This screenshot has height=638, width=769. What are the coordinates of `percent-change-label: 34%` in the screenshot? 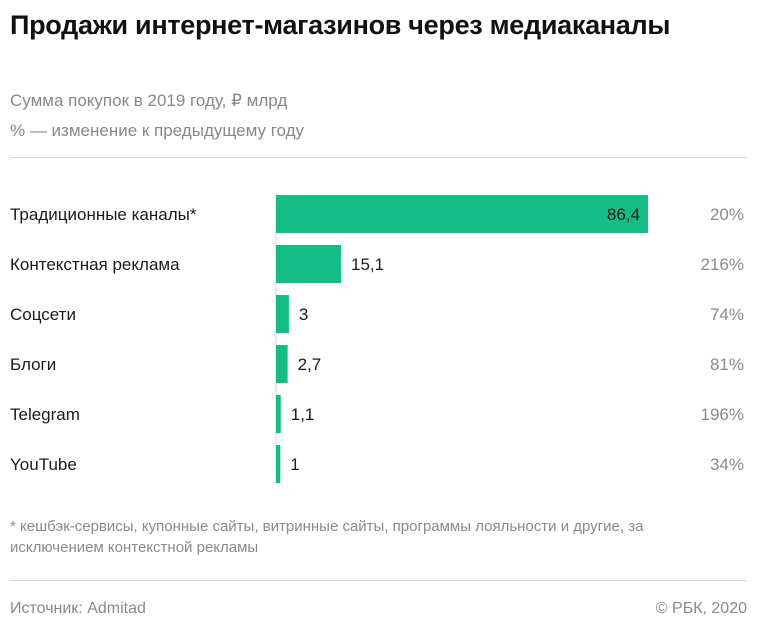 It's located at (727, 464).